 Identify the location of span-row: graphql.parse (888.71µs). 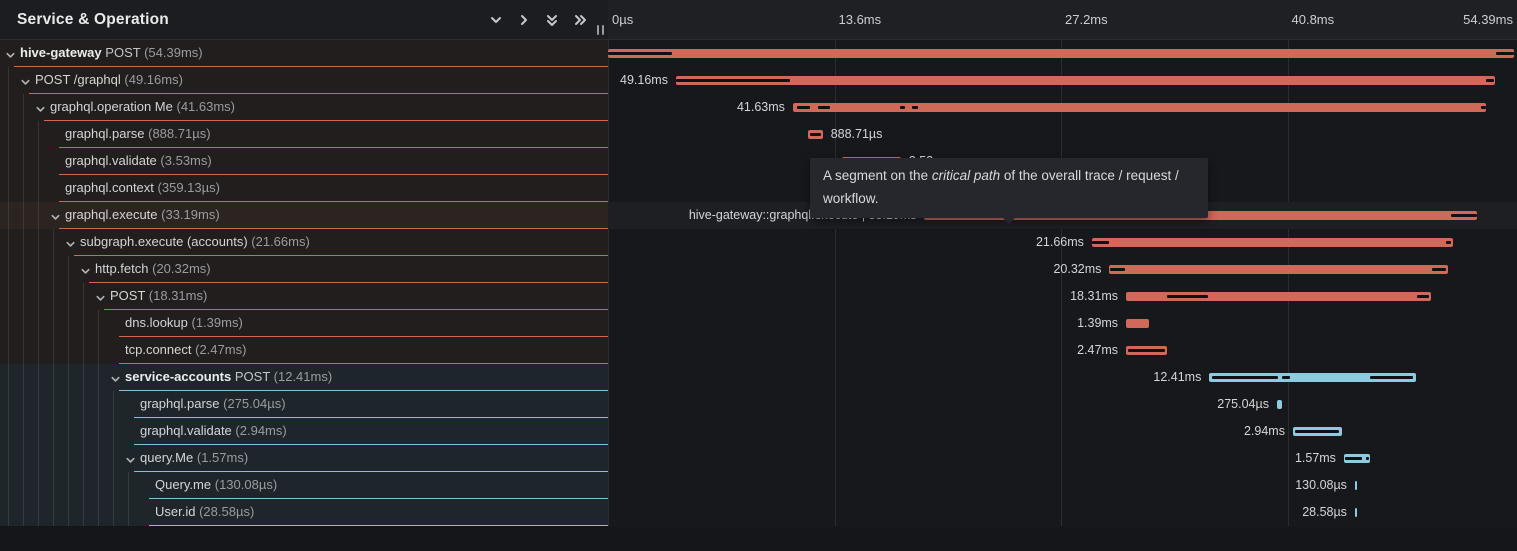
(304, 134).